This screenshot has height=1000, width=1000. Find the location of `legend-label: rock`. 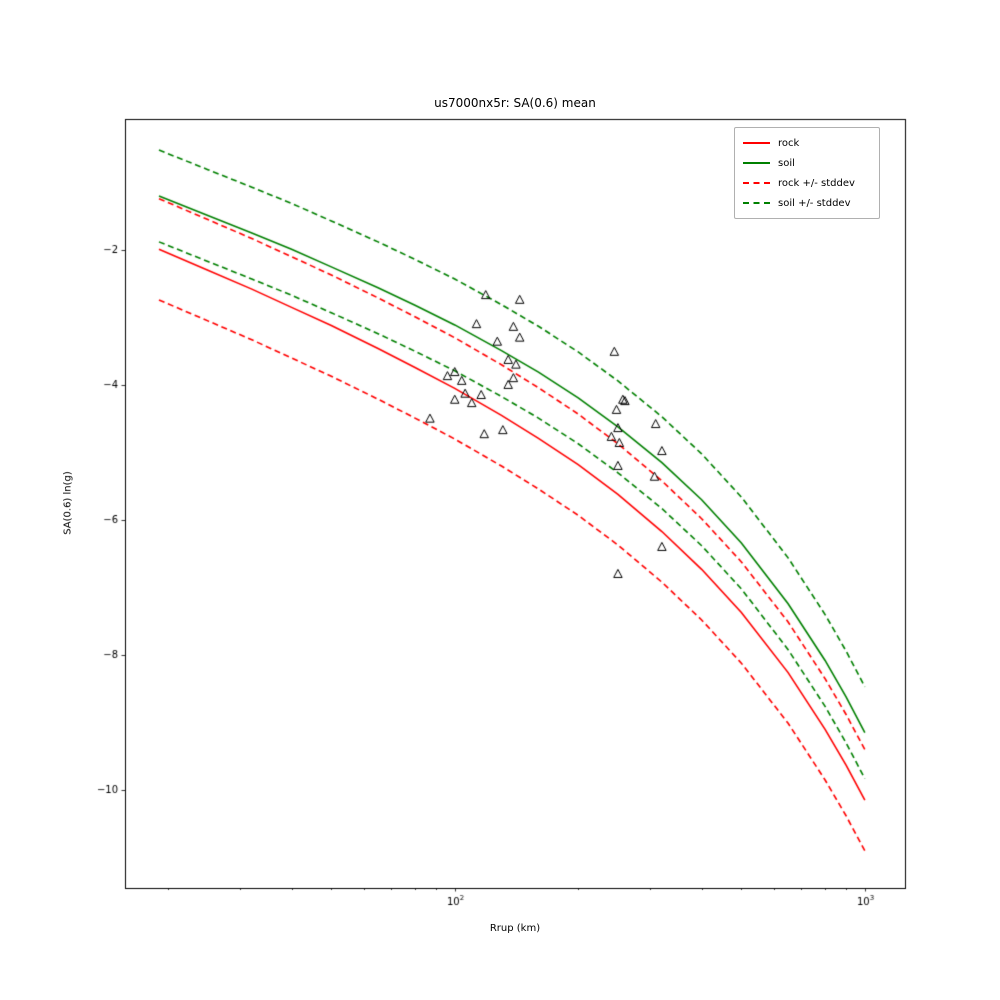

legend-label: rock is located at coordinates (789, 143).